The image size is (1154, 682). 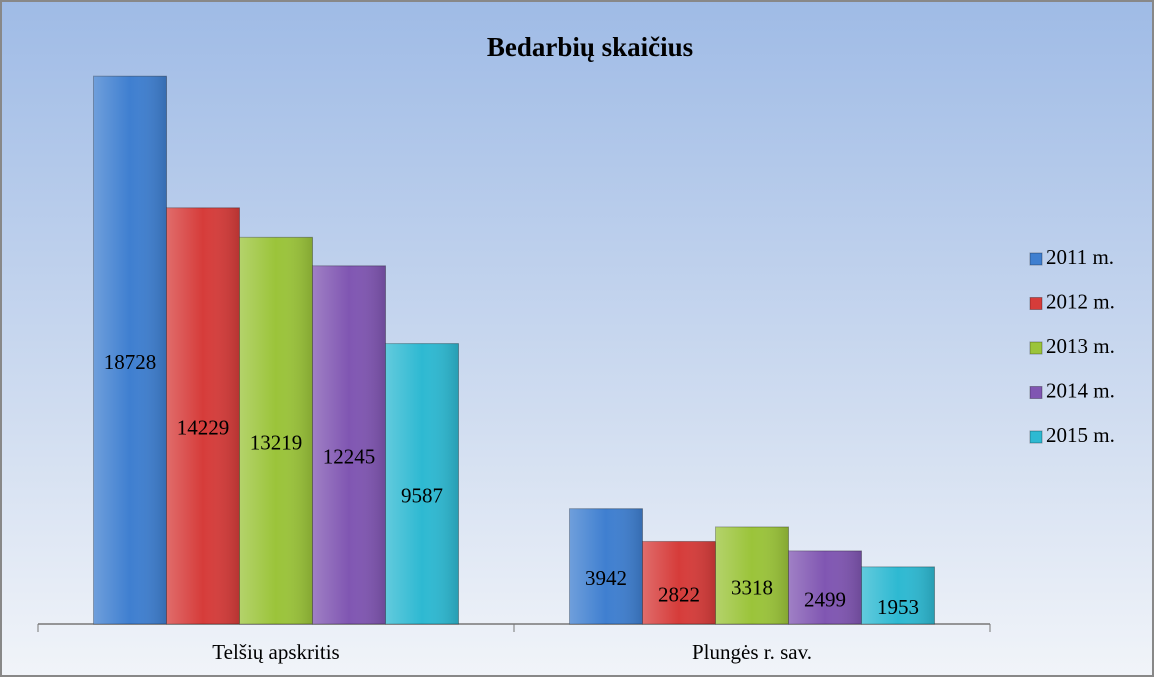 I want to click on data-label: 9587, so click(x=422, y=496).